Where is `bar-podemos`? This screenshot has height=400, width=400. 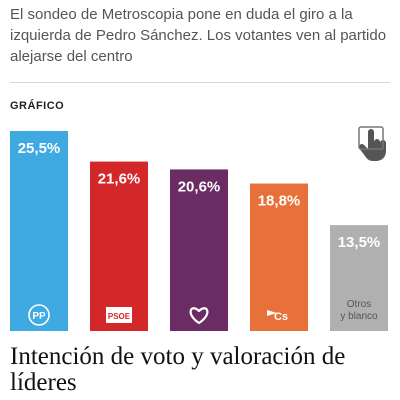 bar-podemos is located at coordinates (199, 250).